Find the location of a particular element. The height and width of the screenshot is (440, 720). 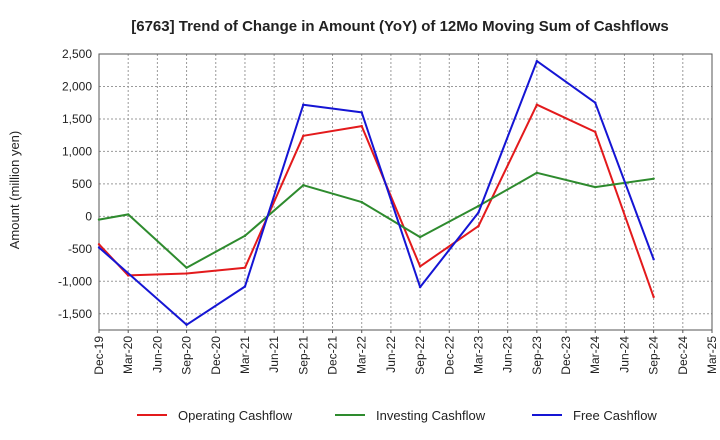

x-tick-label: Mar-24 is located at coordinates (595, 355).